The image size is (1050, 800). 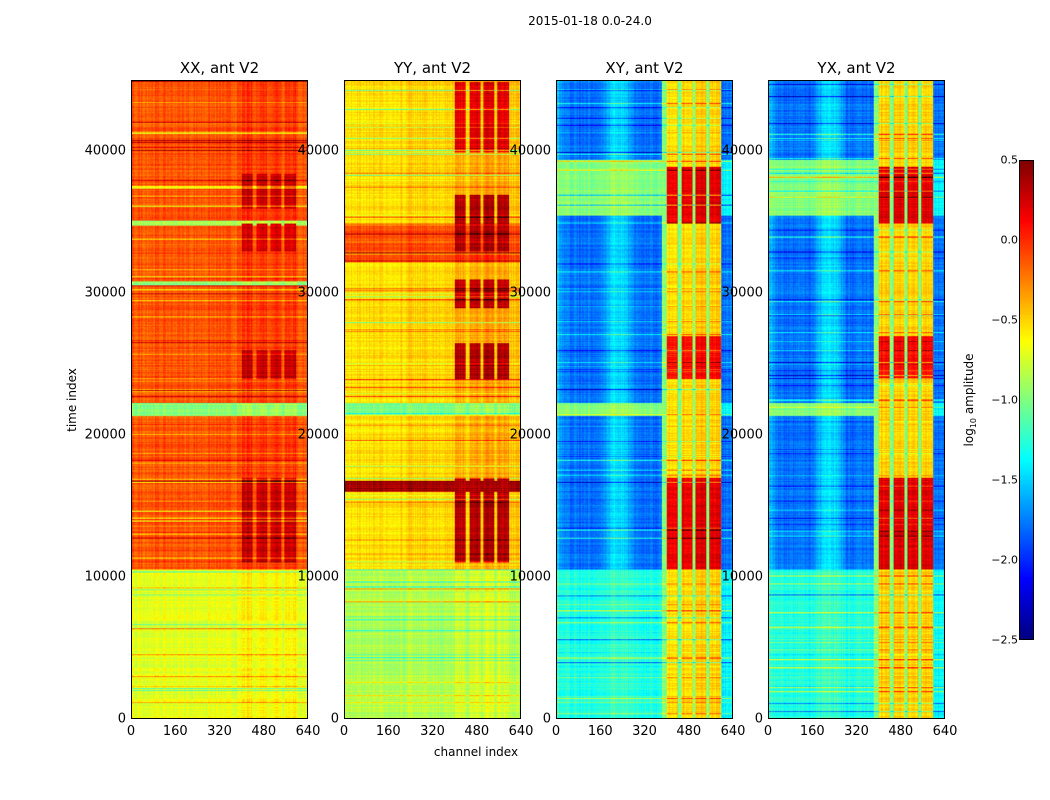 What do you see at coordinates (968, 385) in the screenshot?
I see `colorbar-label-rest: amplitude` at bounding box center [968, 385].